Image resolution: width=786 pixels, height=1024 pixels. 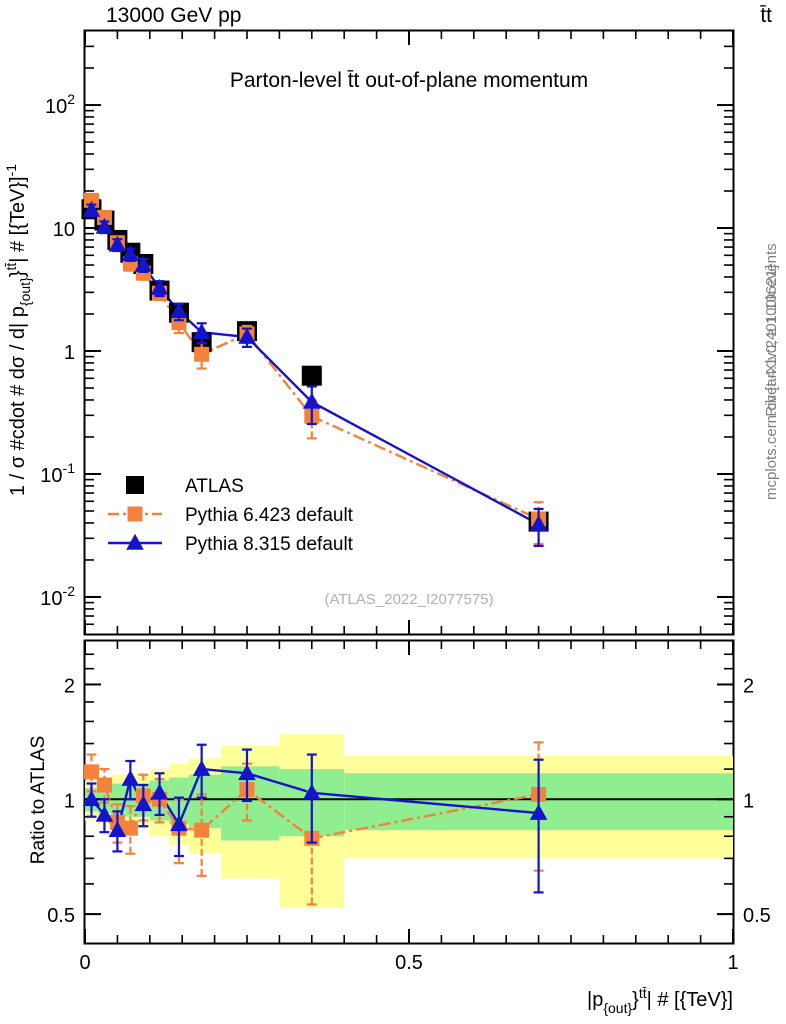 What do you see at coordinates (409, 80) in the screenshot?
I see `plot-title: Parton-level t̄t out-of-plane momentum` at bounding box center [409, 80].